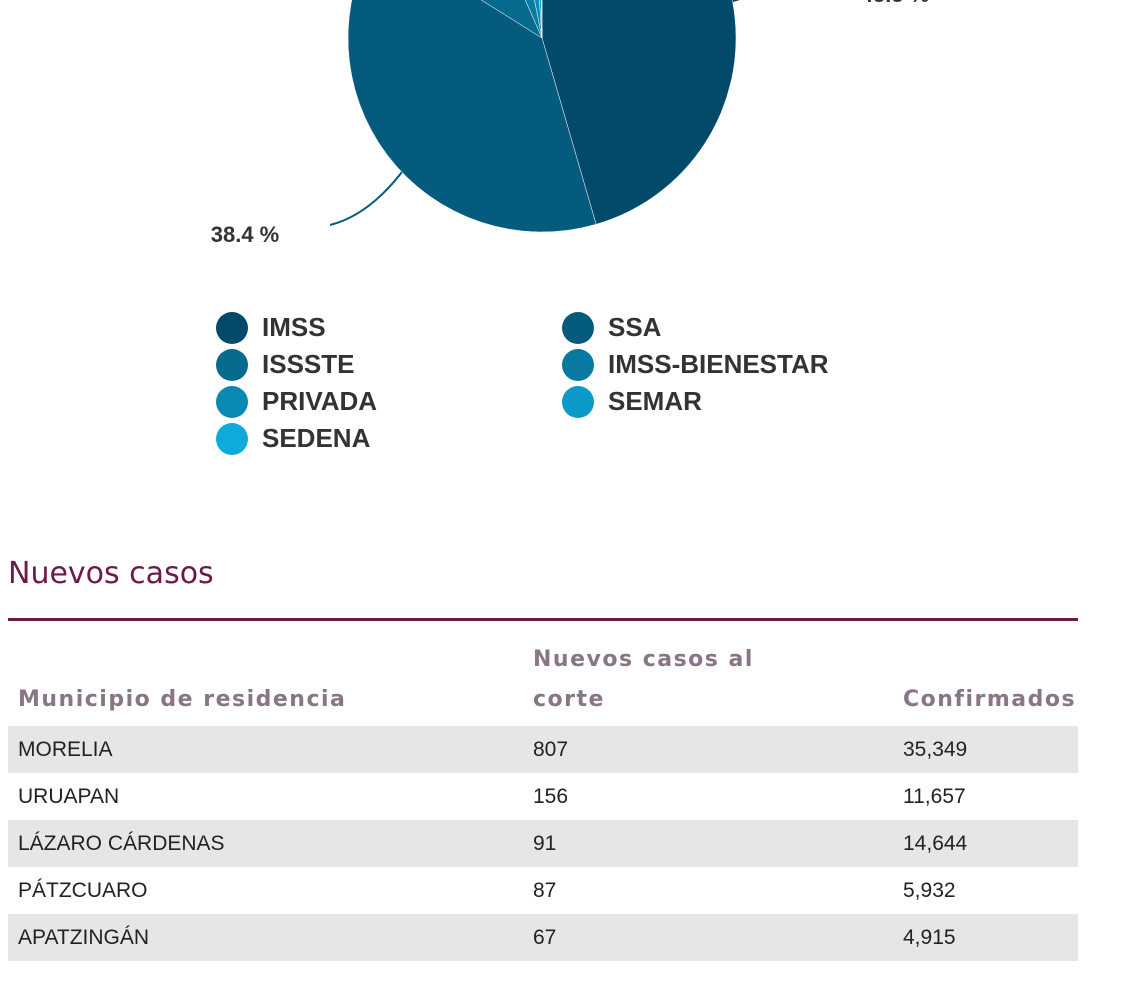  Describe the element at coordinates (316, 438) in the screenshot. I see `legend-label: SEDENA` at that location.